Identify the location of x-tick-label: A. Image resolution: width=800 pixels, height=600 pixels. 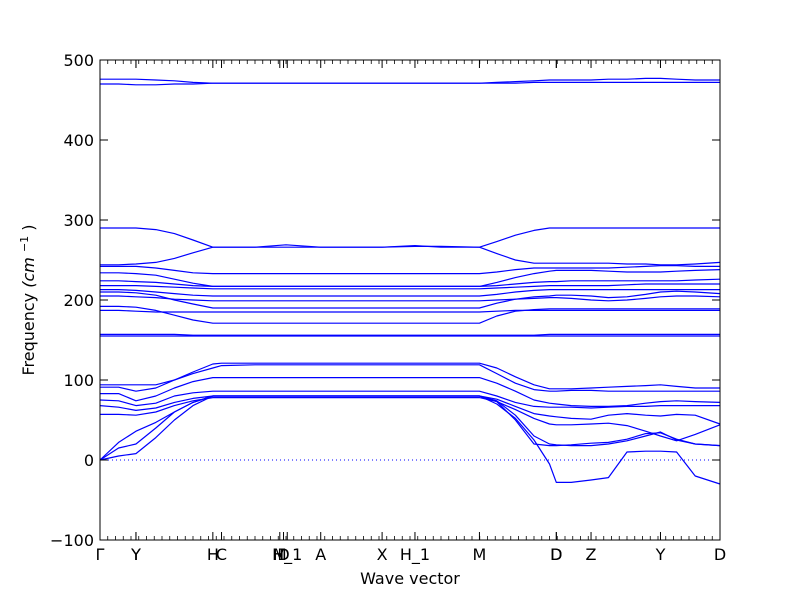
(320, 554).